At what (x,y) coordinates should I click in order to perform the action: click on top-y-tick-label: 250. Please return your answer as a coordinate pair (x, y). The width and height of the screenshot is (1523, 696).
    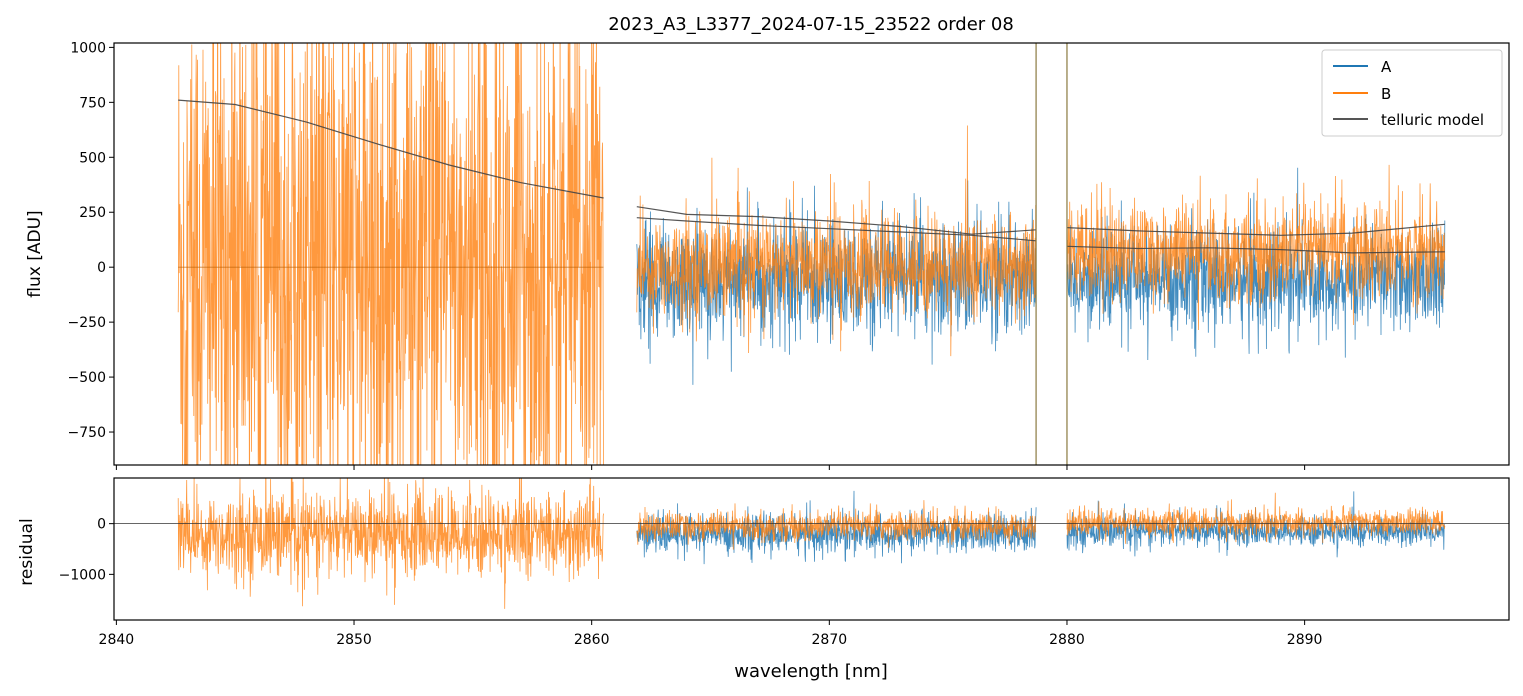
    Looking at the image, I should click on (92, 213).